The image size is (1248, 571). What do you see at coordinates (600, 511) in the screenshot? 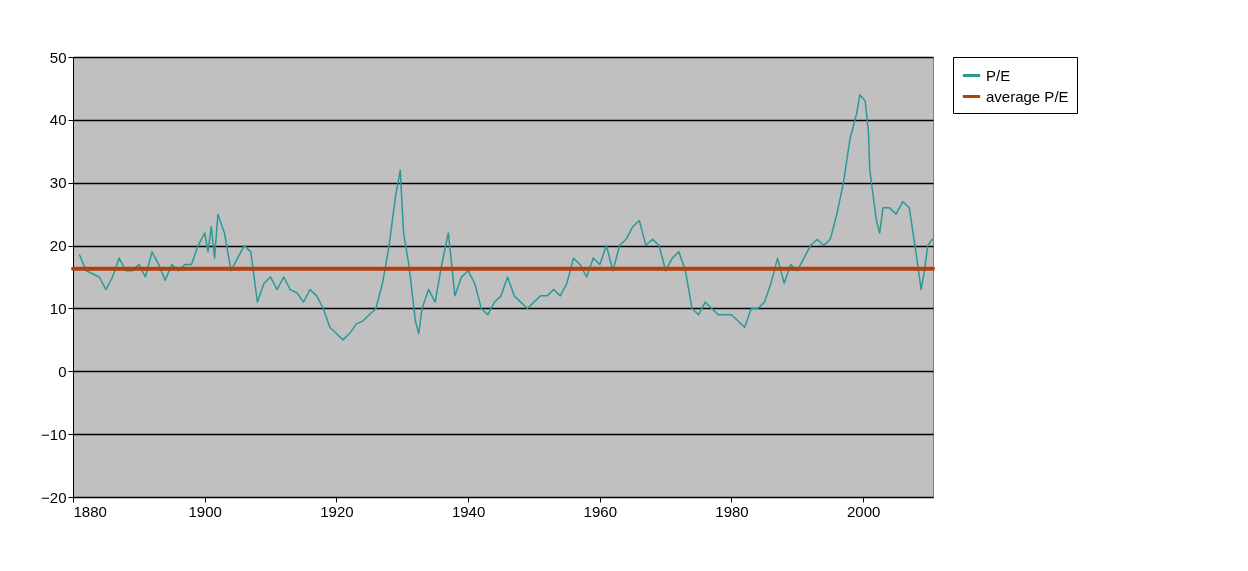
I see `x-tick-label: 1960` at bounding box center [600, 511].